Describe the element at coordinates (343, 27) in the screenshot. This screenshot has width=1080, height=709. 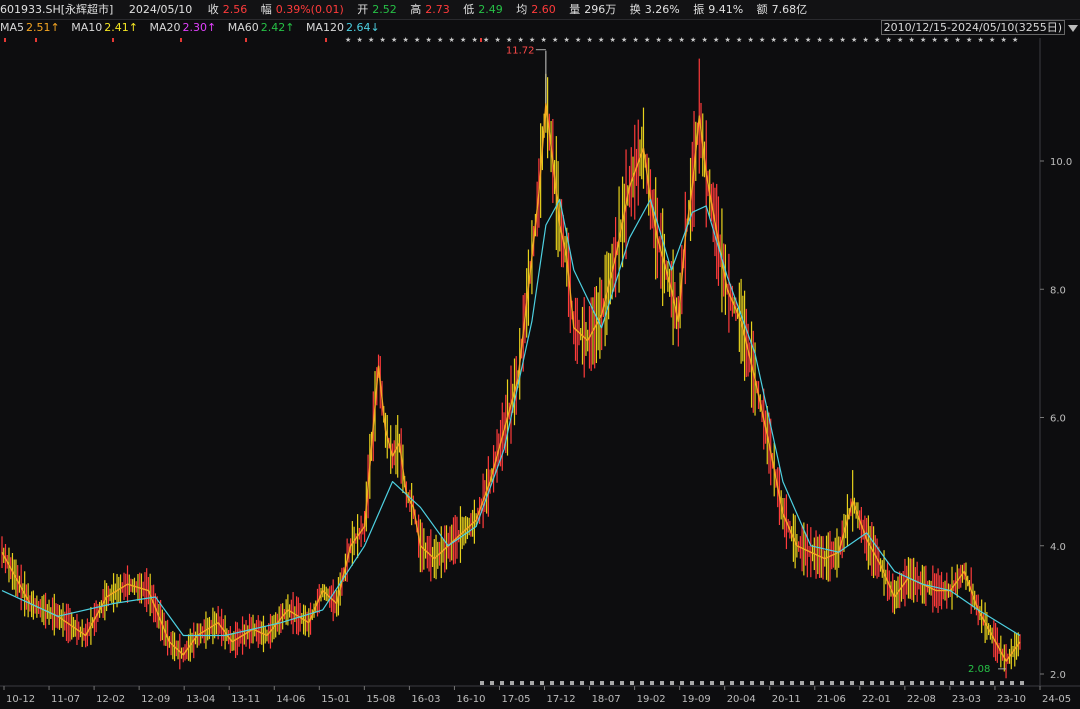
I see `ma120-item: MA120 2.64↓` at that location.